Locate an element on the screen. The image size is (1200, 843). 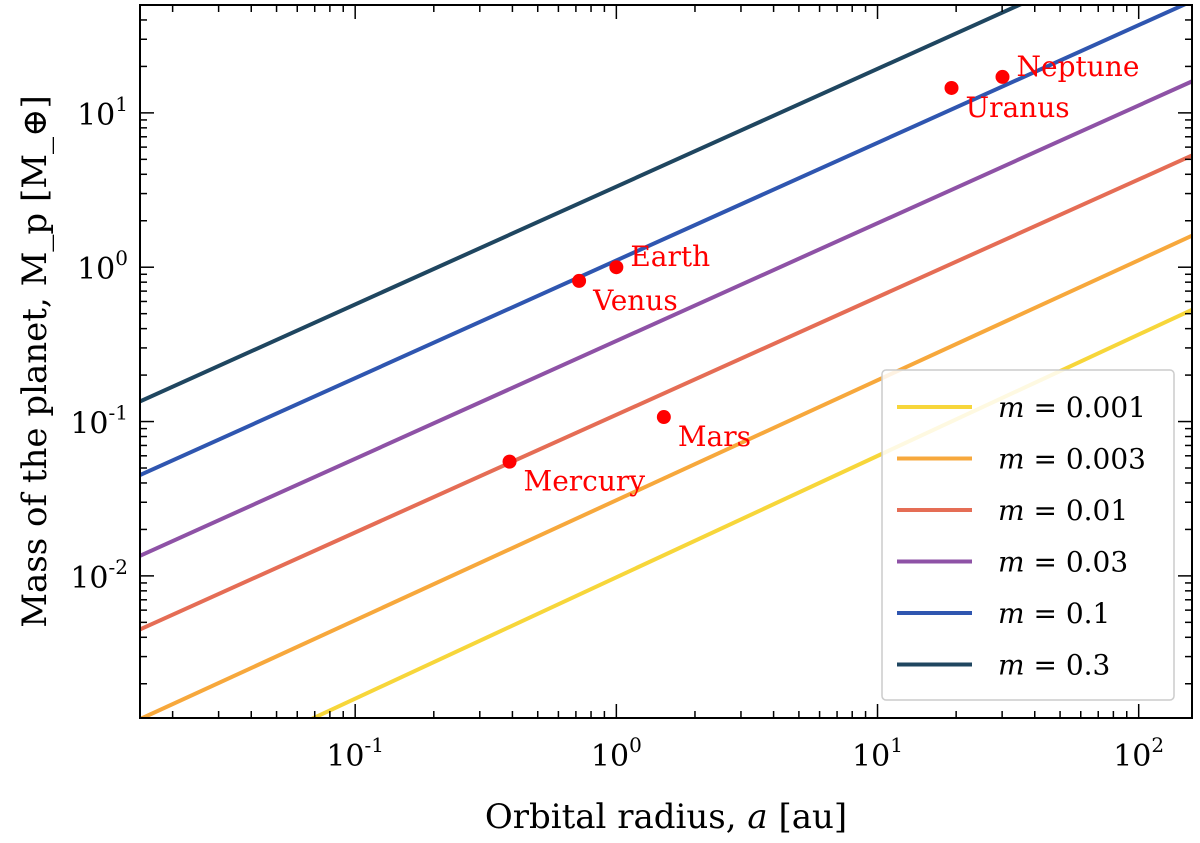
legend-value: = 0.01 is located at coordinates (1080, 510).